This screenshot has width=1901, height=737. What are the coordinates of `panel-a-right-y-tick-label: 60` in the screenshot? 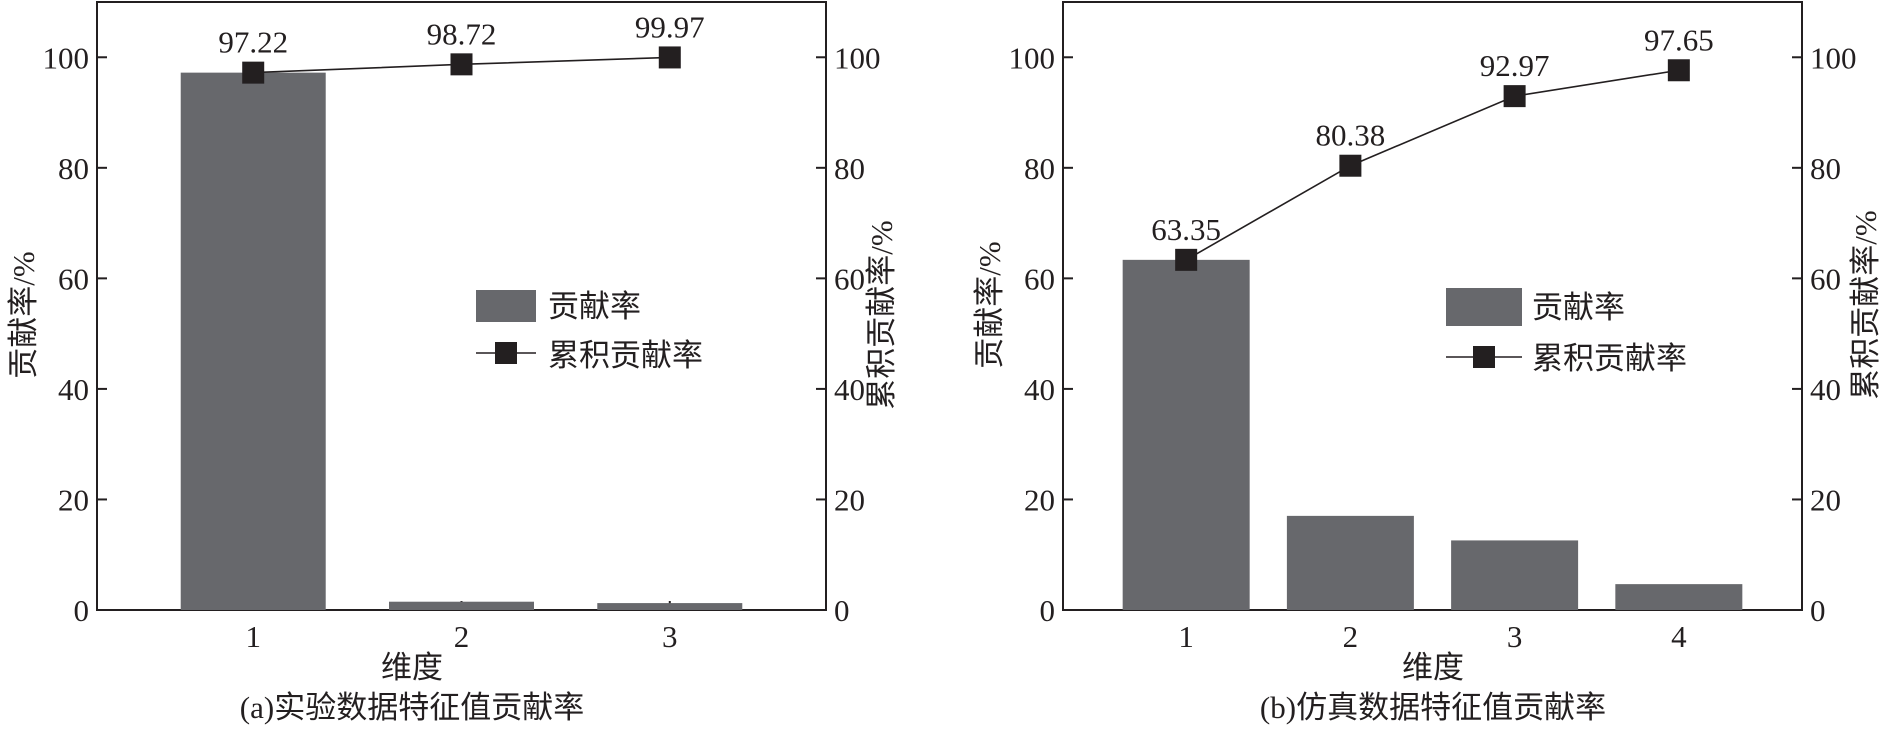 It's located at (849, 278).